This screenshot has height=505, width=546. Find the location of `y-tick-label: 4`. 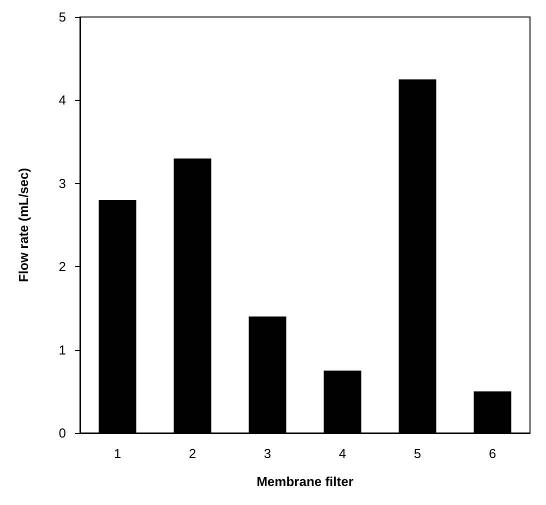

y-tick-label: 4 is located at coordinates (62, 100).